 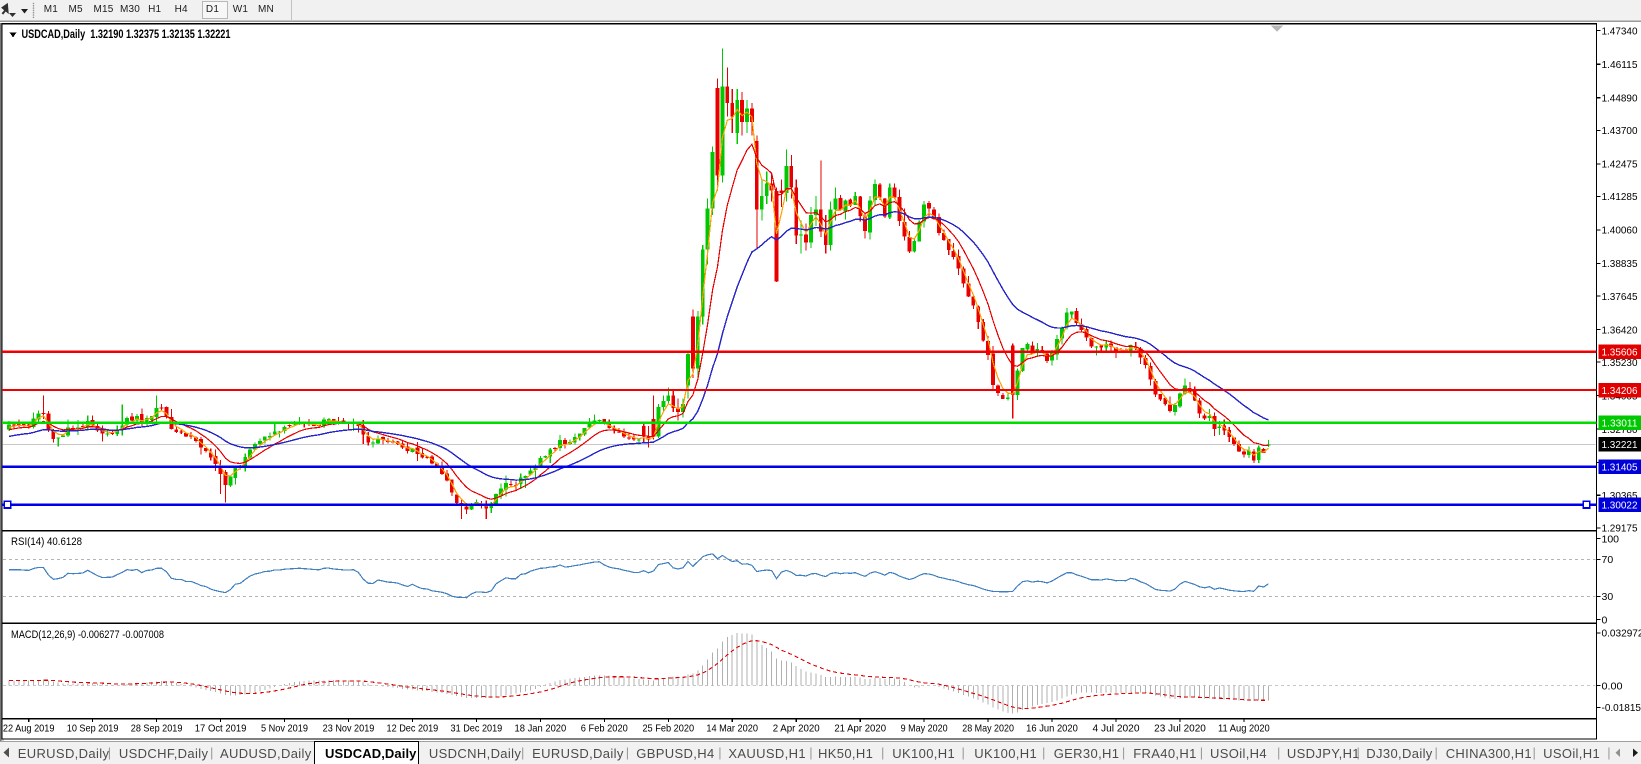 I want to click on svg-text: 23 Nov 2019, so click(x=349, y=729).